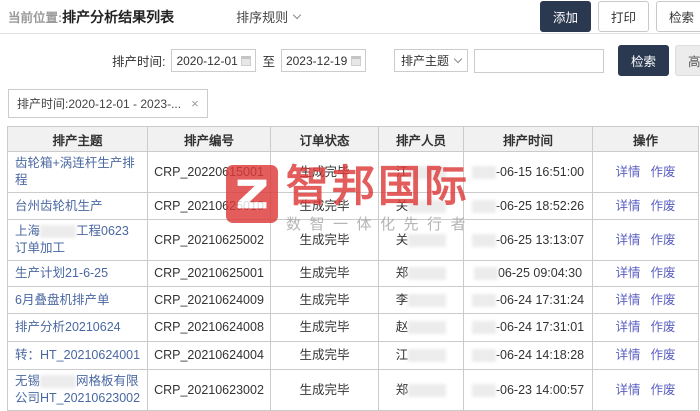 This screenshot has width=700, height=411. Describe the element at coordinates (75, 171) in the screenshot. I see `subject-link: 齿轮箱+涡连杆生产排程` at that location.